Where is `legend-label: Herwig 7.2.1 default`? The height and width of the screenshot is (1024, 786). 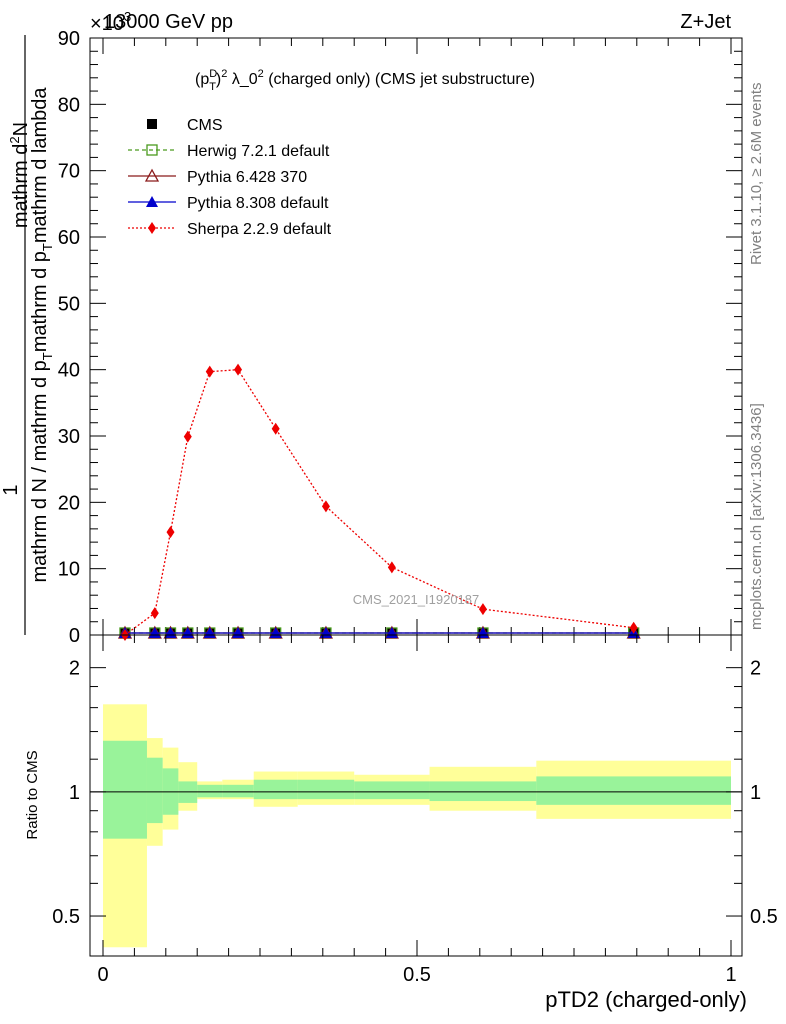 legend-label: Herwig 7.2.1 default is located at coordinates (258, 151).